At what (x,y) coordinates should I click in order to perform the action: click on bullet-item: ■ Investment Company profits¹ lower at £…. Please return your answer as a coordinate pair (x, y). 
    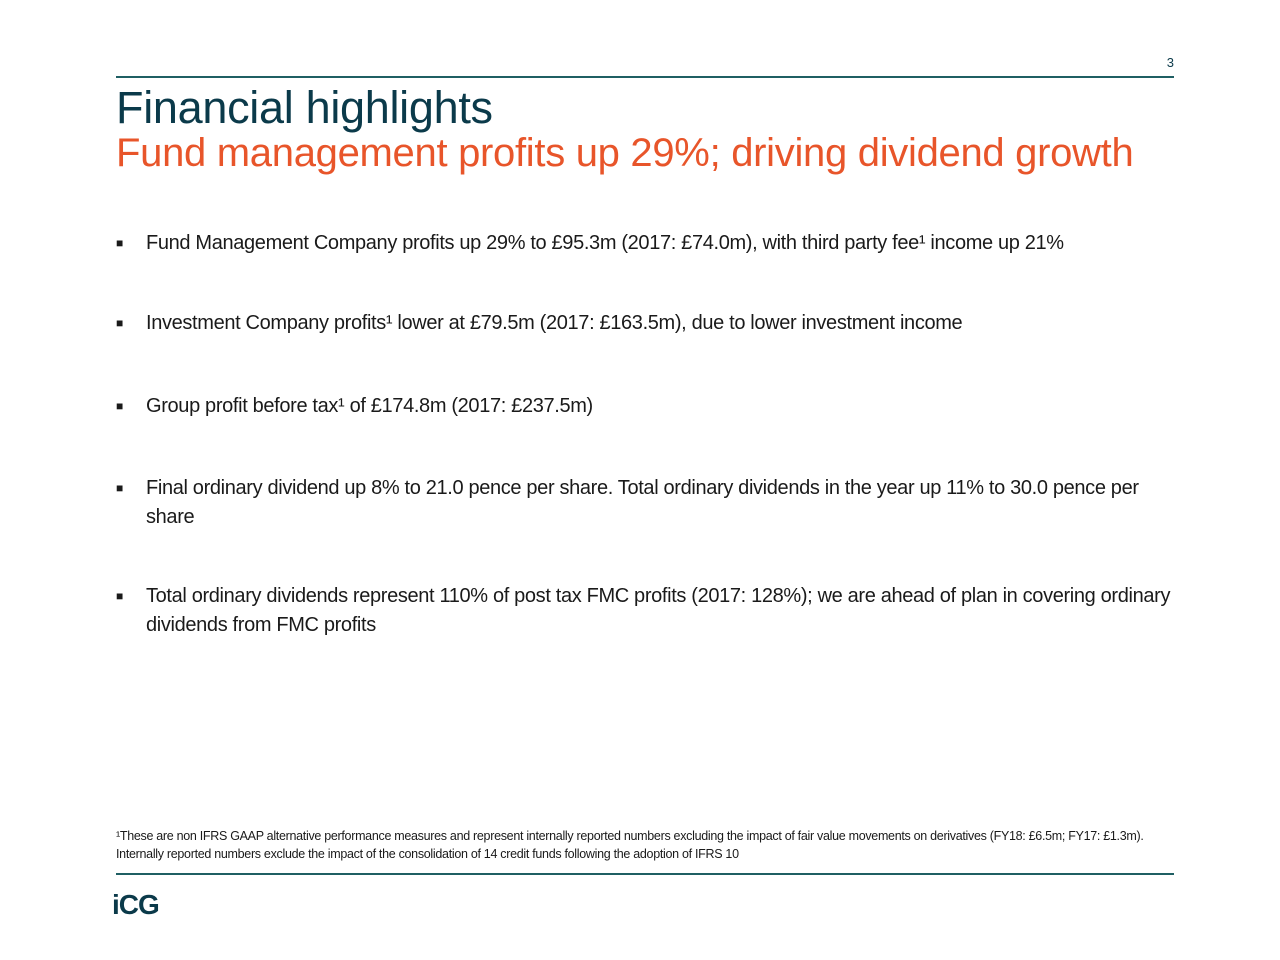
    Looking at the image, I should click on (646, 323).